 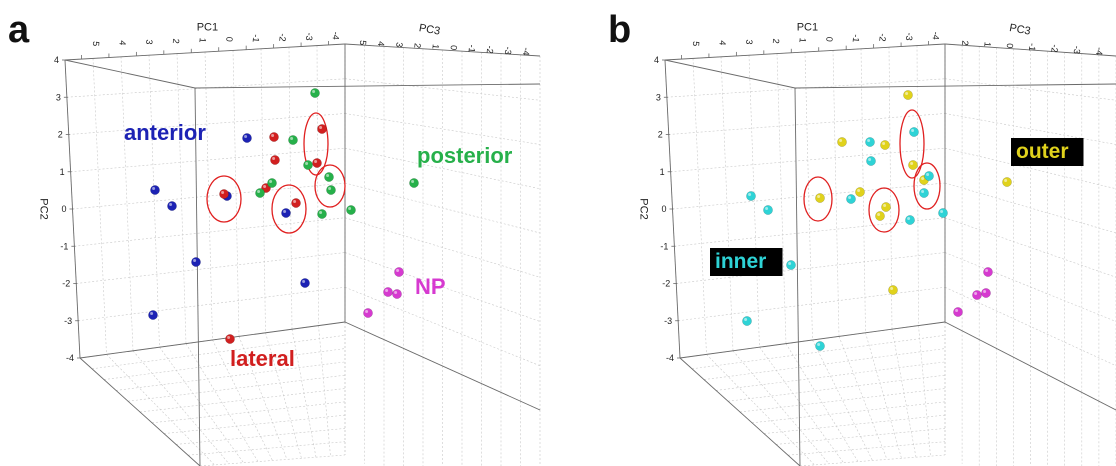 What do you see at coordinates (965, 43) in the screenshot?
I see `pc3-tick-label: 2` at bounding box center [965, 43].